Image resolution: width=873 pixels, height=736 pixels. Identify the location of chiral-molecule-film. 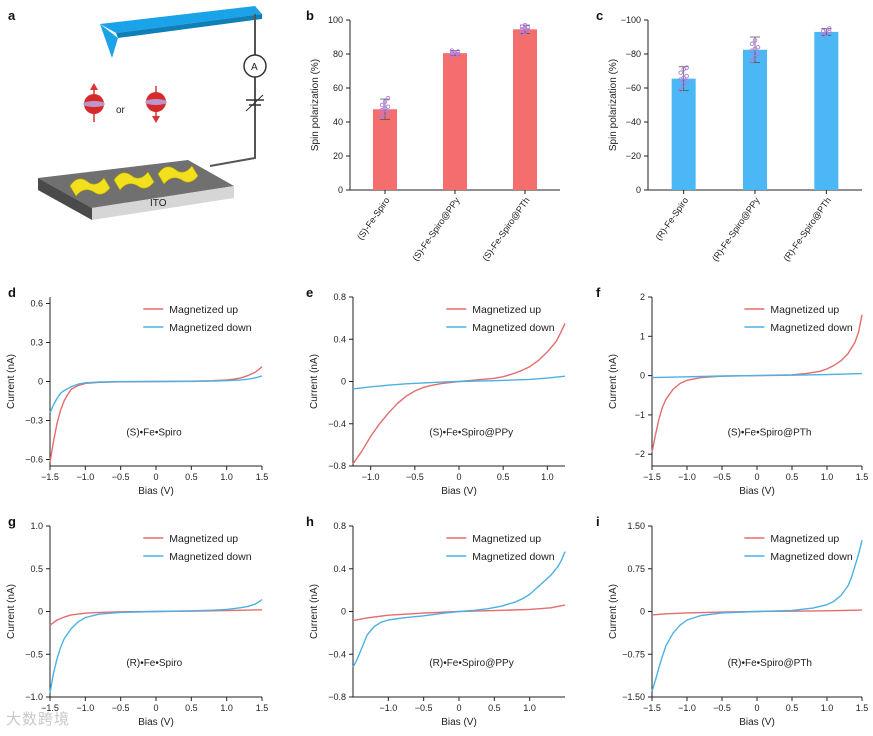
(134, 181).